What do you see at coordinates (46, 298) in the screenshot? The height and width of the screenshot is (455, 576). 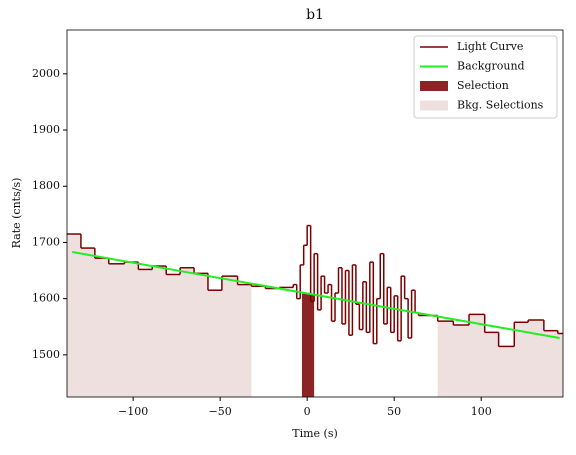 I see `y-tick-label: 1600` at bounding box center [46, 298].